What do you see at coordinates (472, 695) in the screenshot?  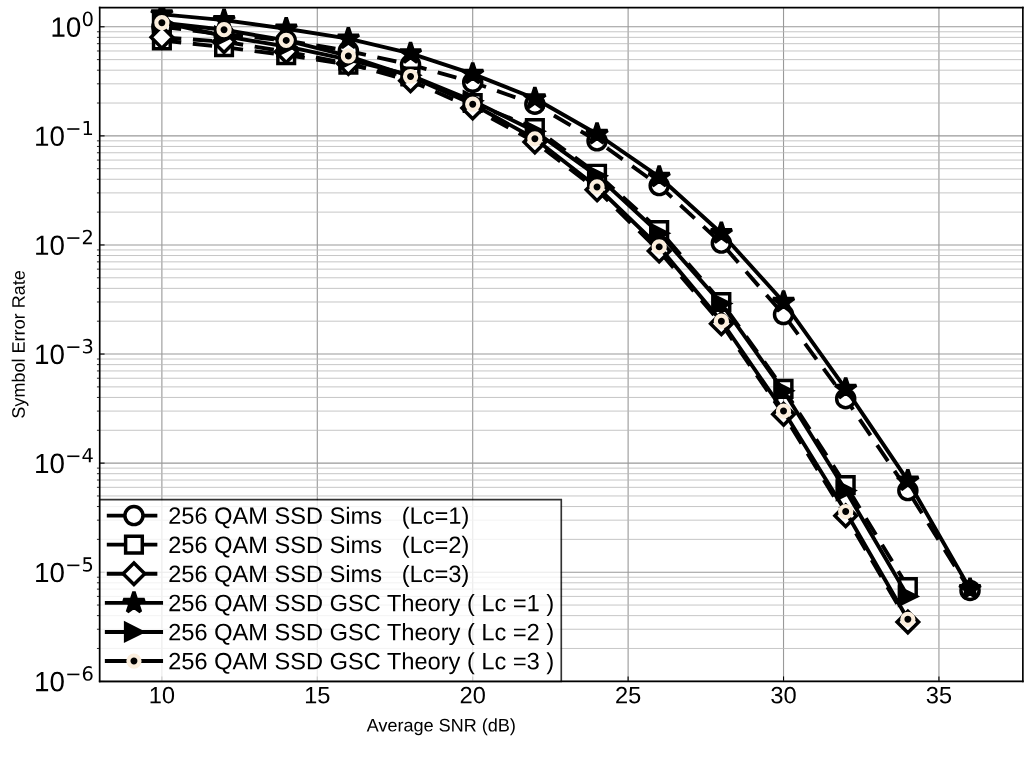 I see `x-tick-label: 20` at bounding box center [472, 695].